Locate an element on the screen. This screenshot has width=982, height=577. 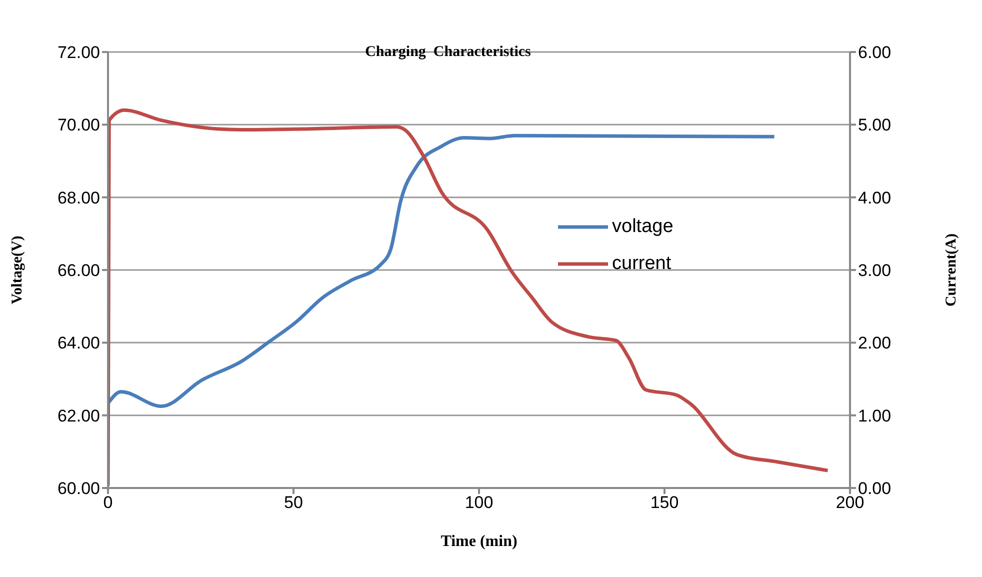
x-axis-title: Time (min) is located at coordinates (479, 541).